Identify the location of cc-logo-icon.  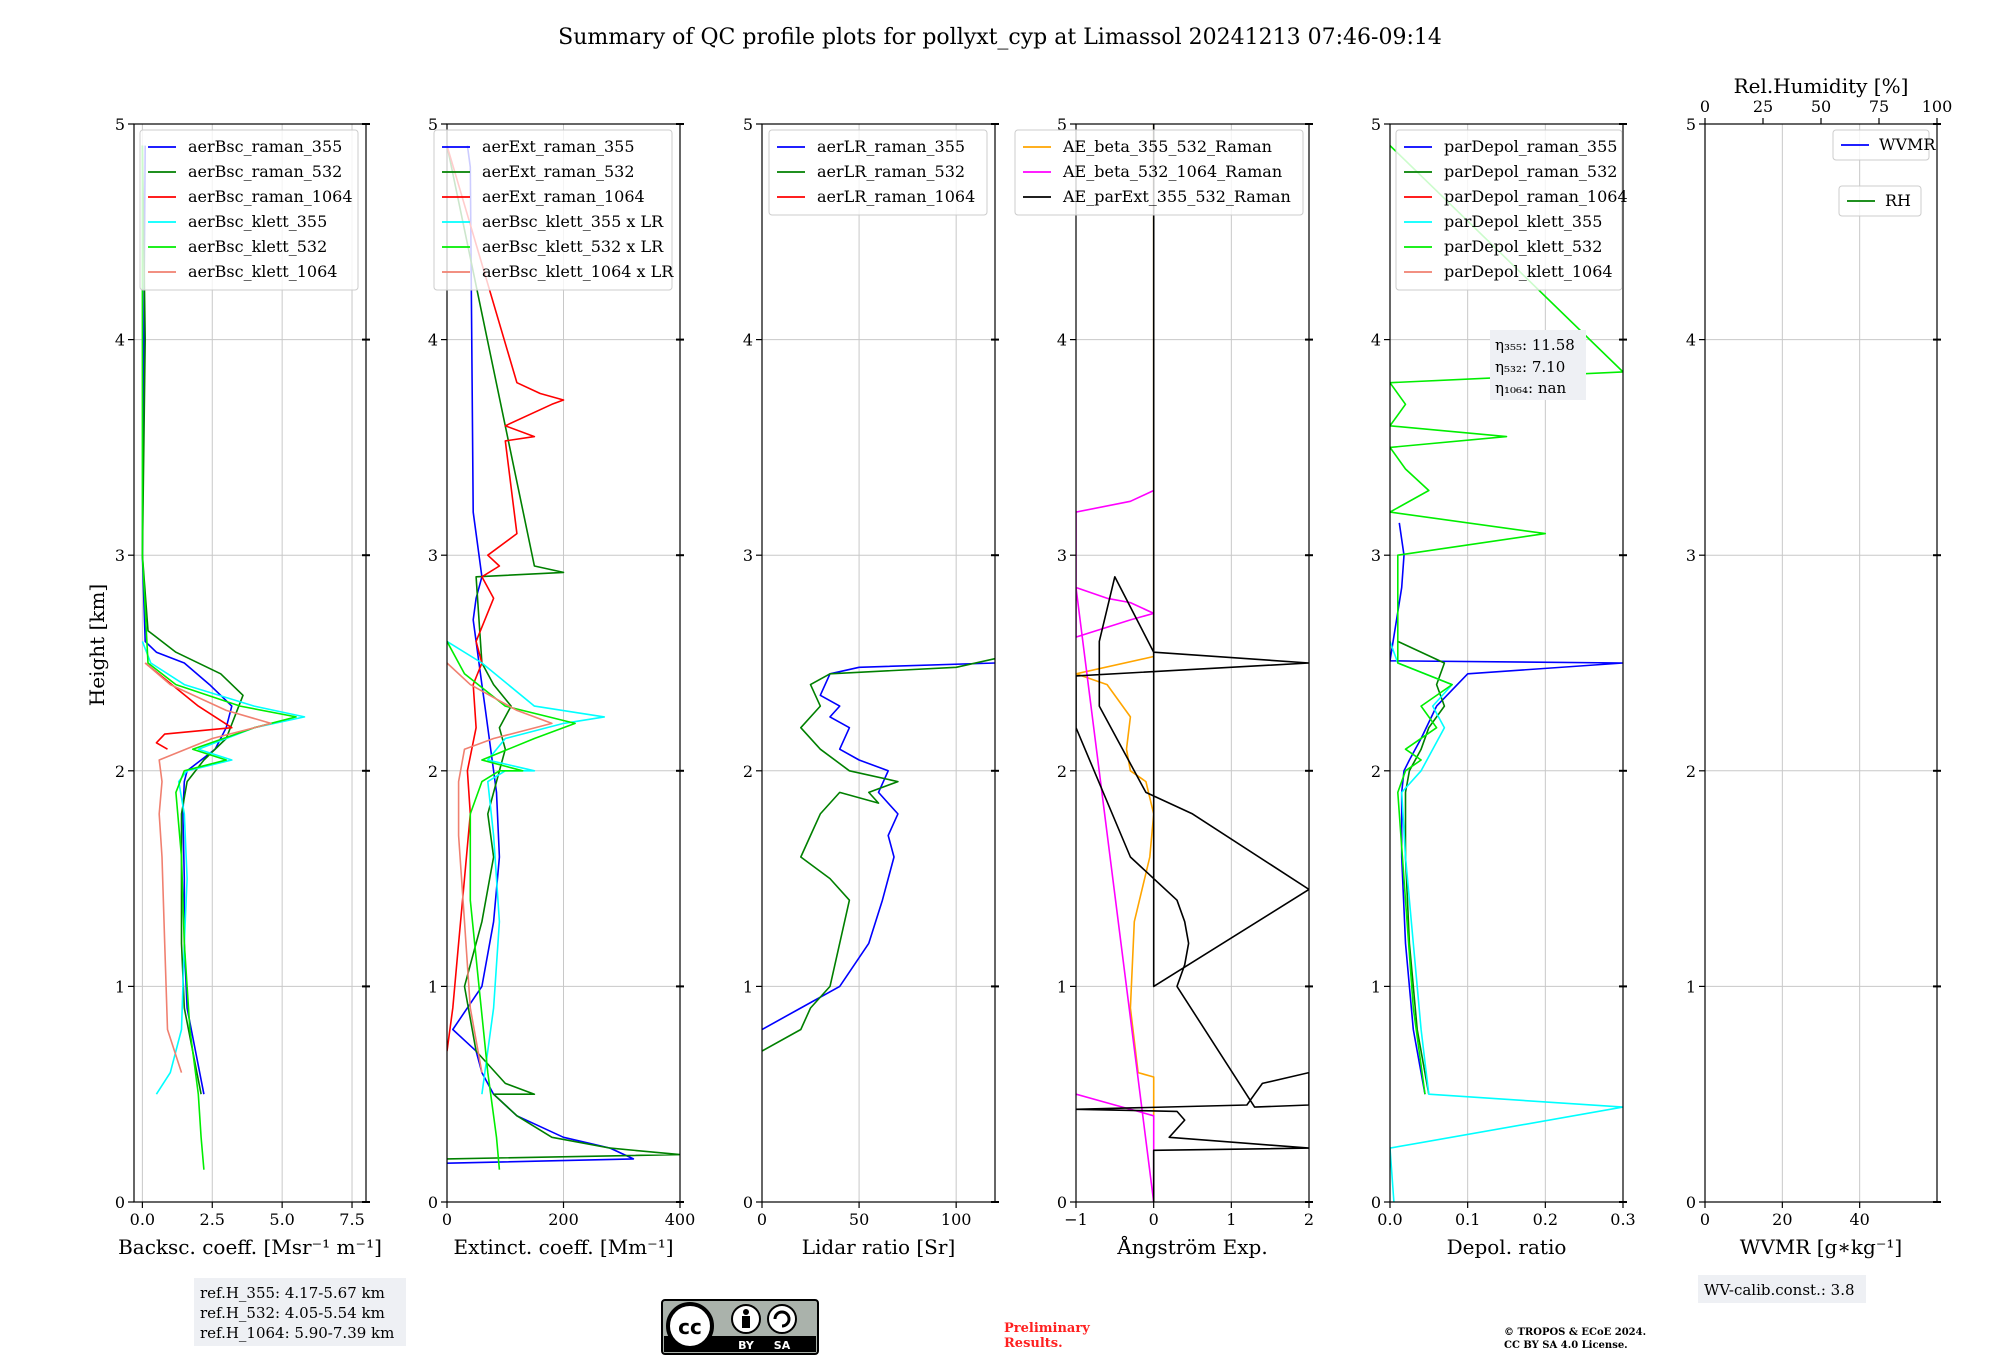
(690, 1326).